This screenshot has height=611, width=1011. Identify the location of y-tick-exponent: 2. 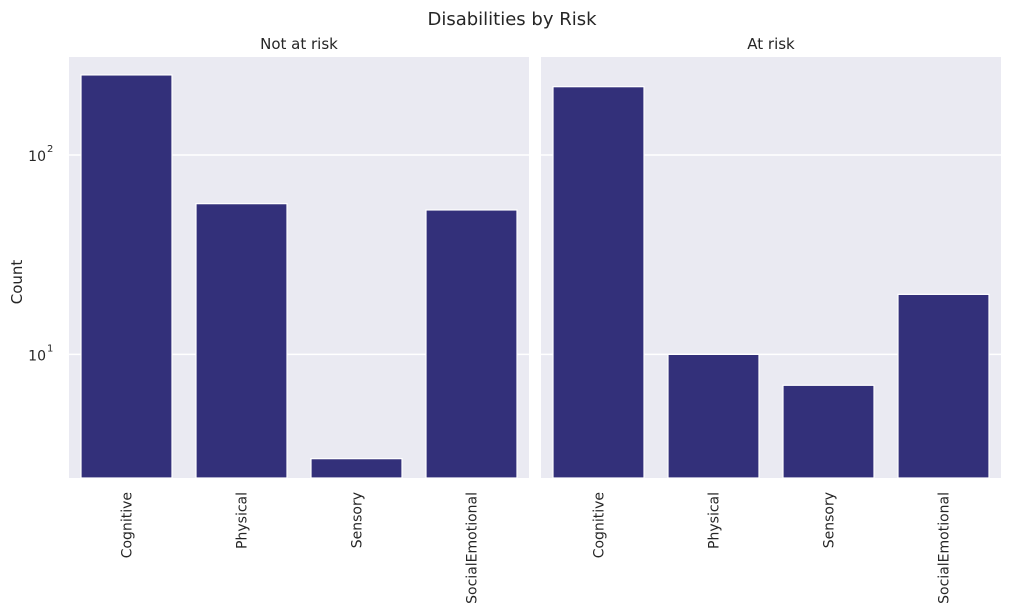
(50, 149).